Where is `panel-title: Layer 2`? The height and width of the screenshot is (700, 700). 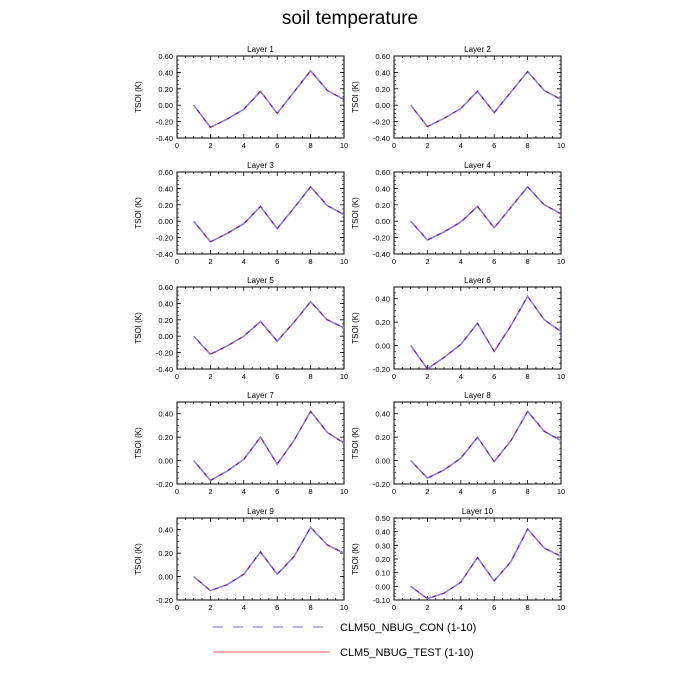 panel-title: Layer 2 is located at coordinates (477, 49).